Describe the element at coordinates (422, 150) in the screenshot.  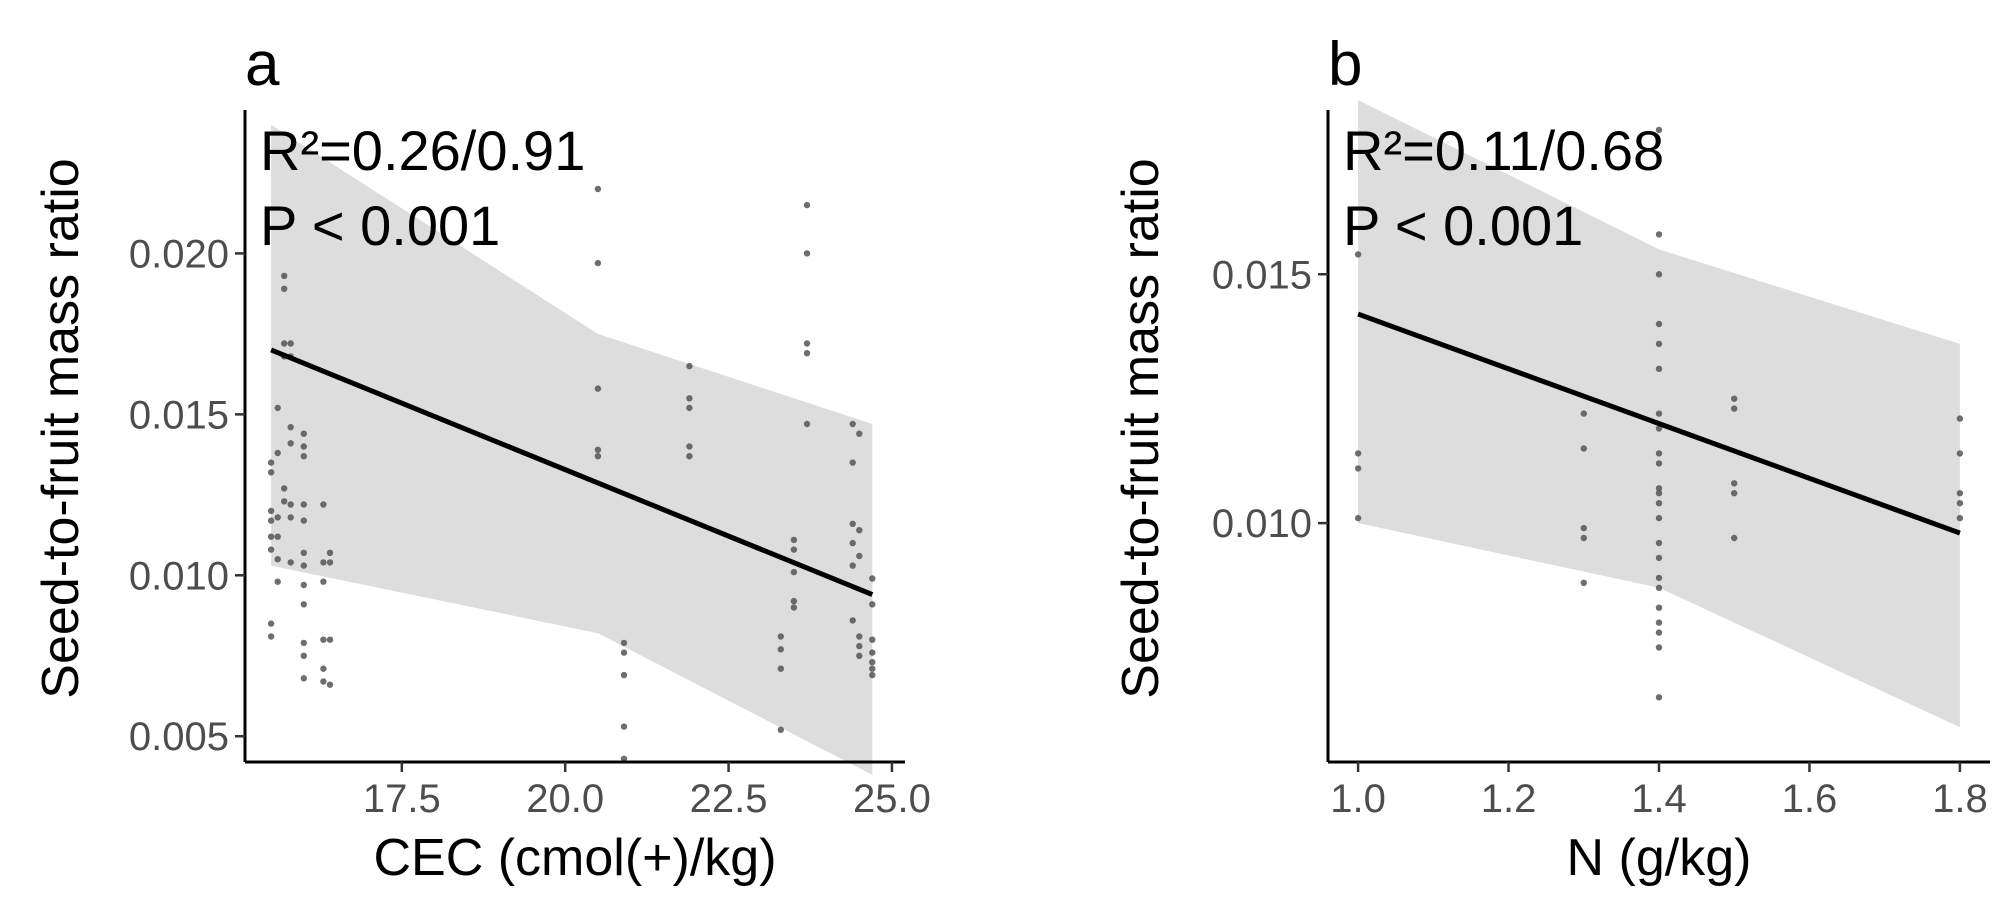
I see `r-squared-annotation: R²=0.26/0.91` at that location.